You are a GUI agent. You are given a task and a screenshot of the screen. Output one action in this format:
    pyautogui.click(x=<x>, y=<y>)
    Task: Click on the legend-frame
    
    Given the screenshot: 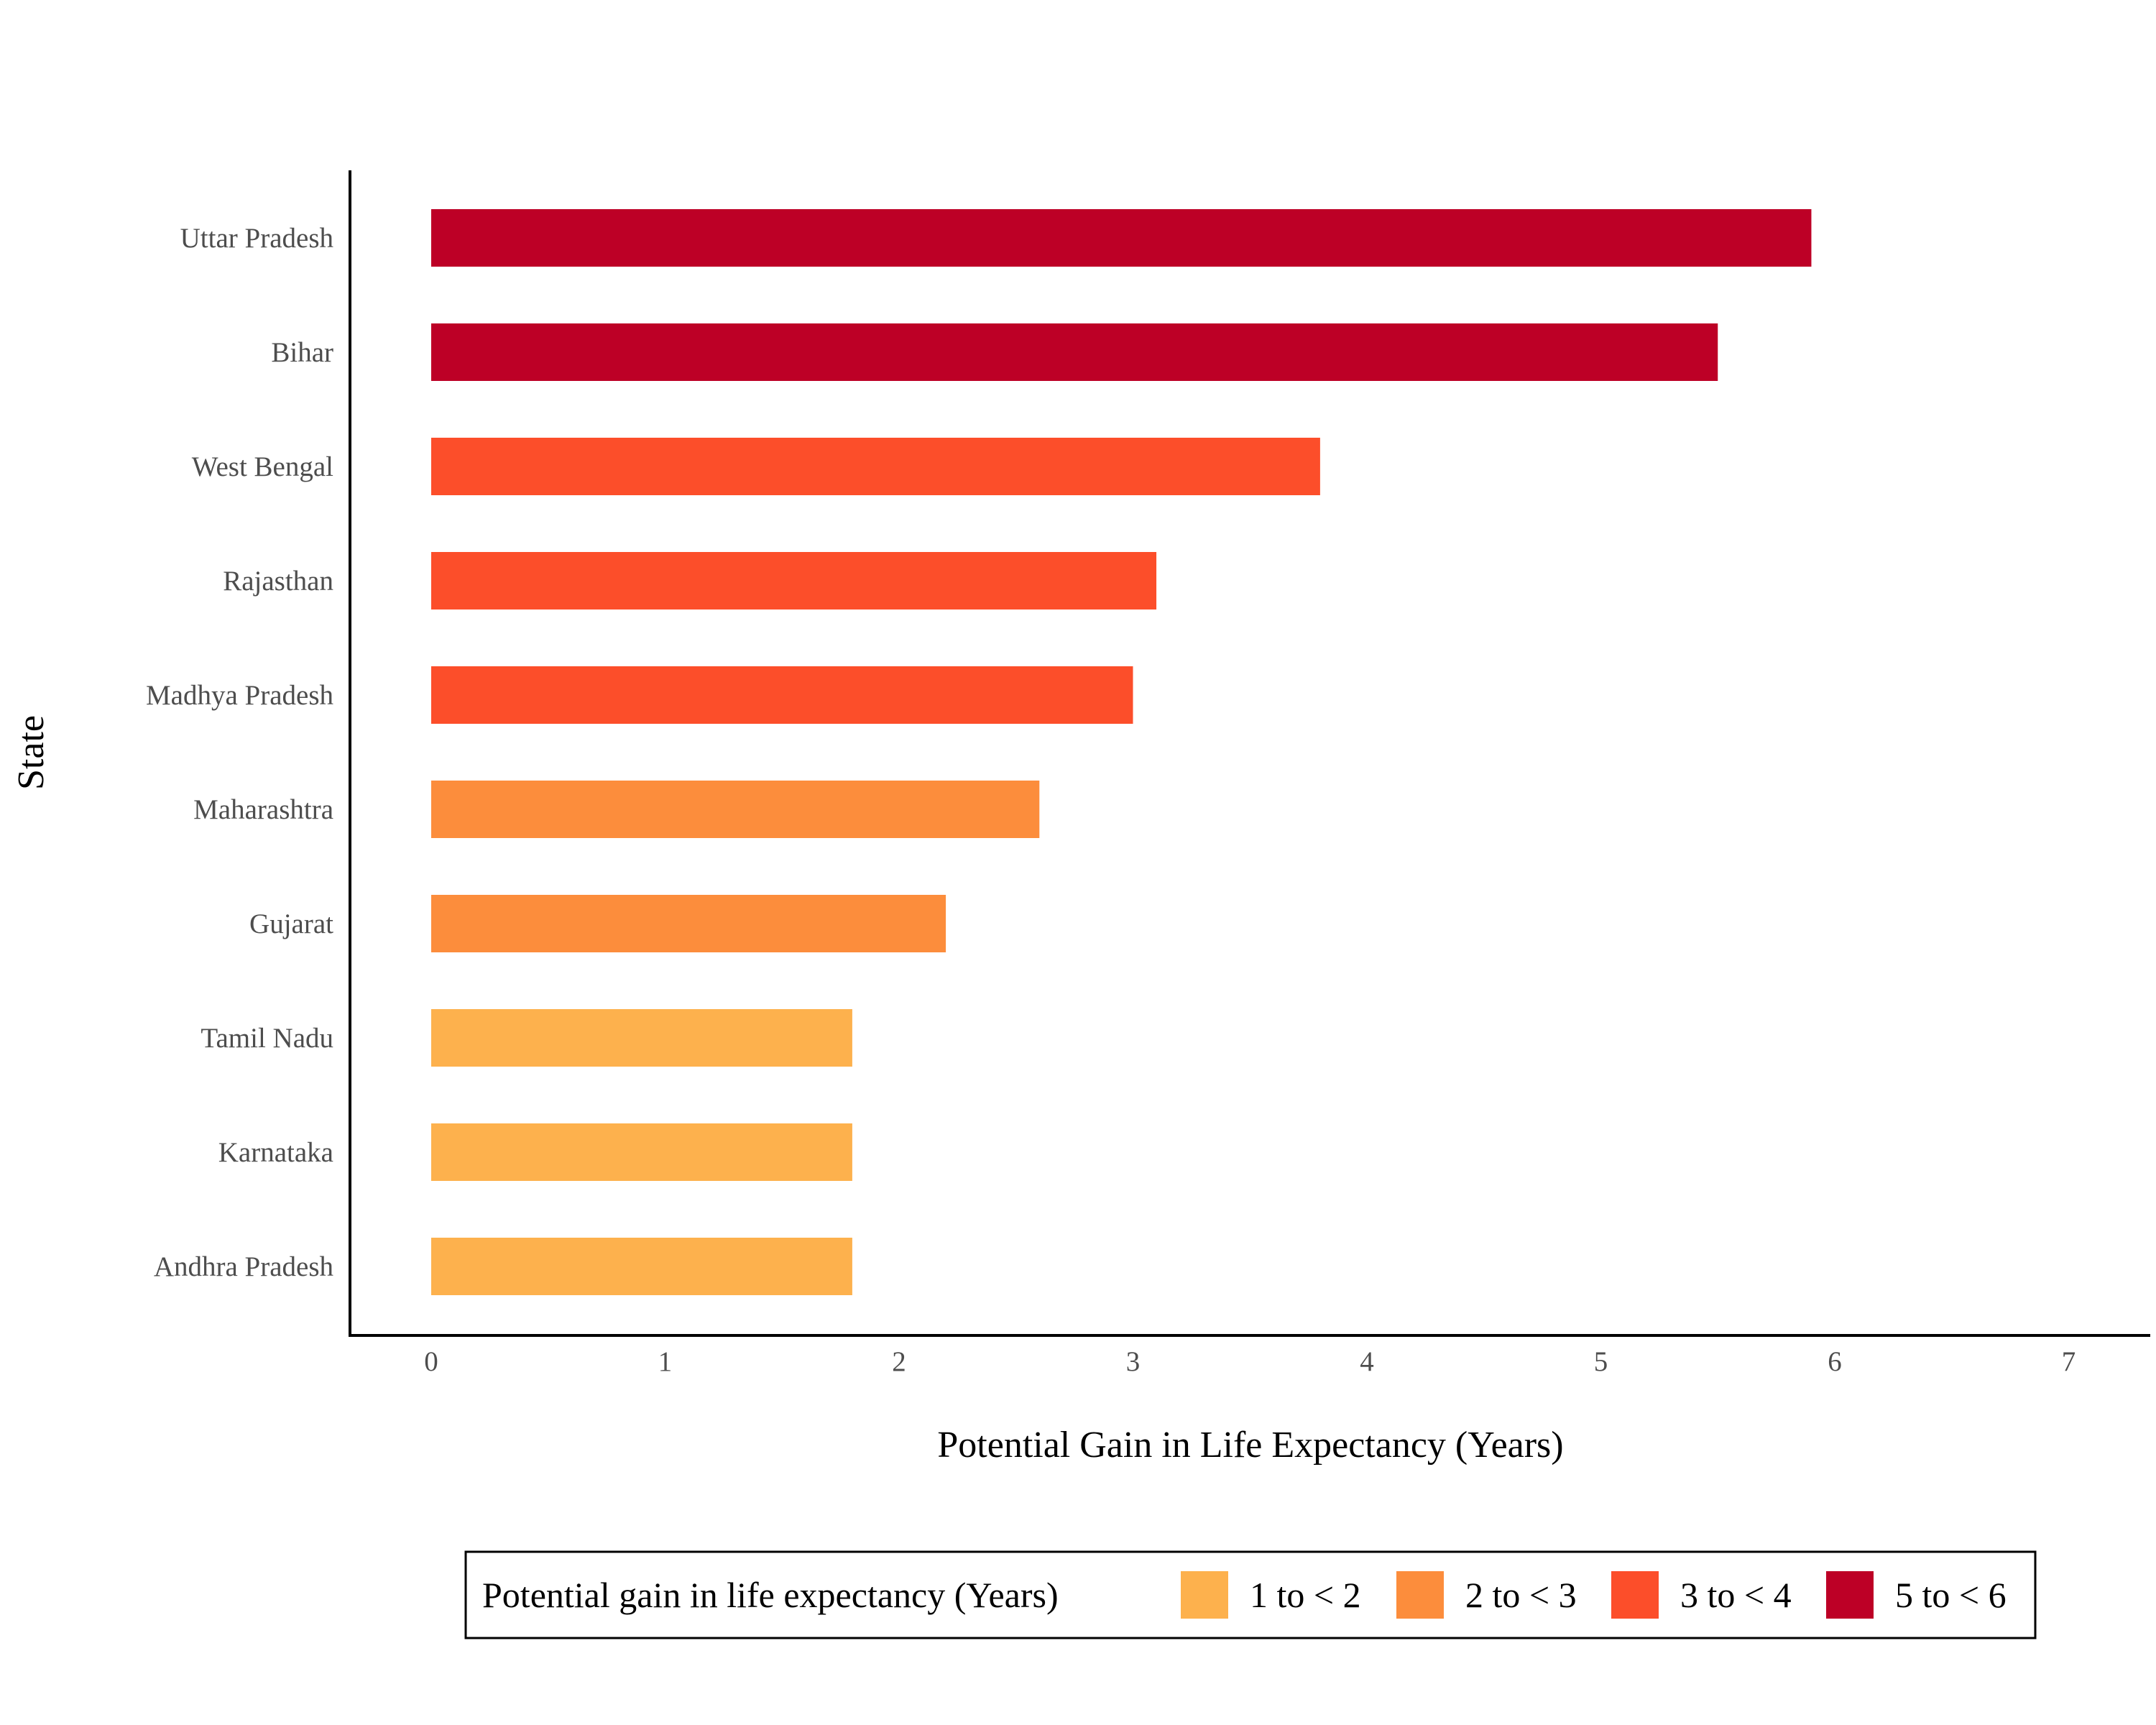 What is the action you would take?
    pyautogui.click(x=1250, y=1594)
    